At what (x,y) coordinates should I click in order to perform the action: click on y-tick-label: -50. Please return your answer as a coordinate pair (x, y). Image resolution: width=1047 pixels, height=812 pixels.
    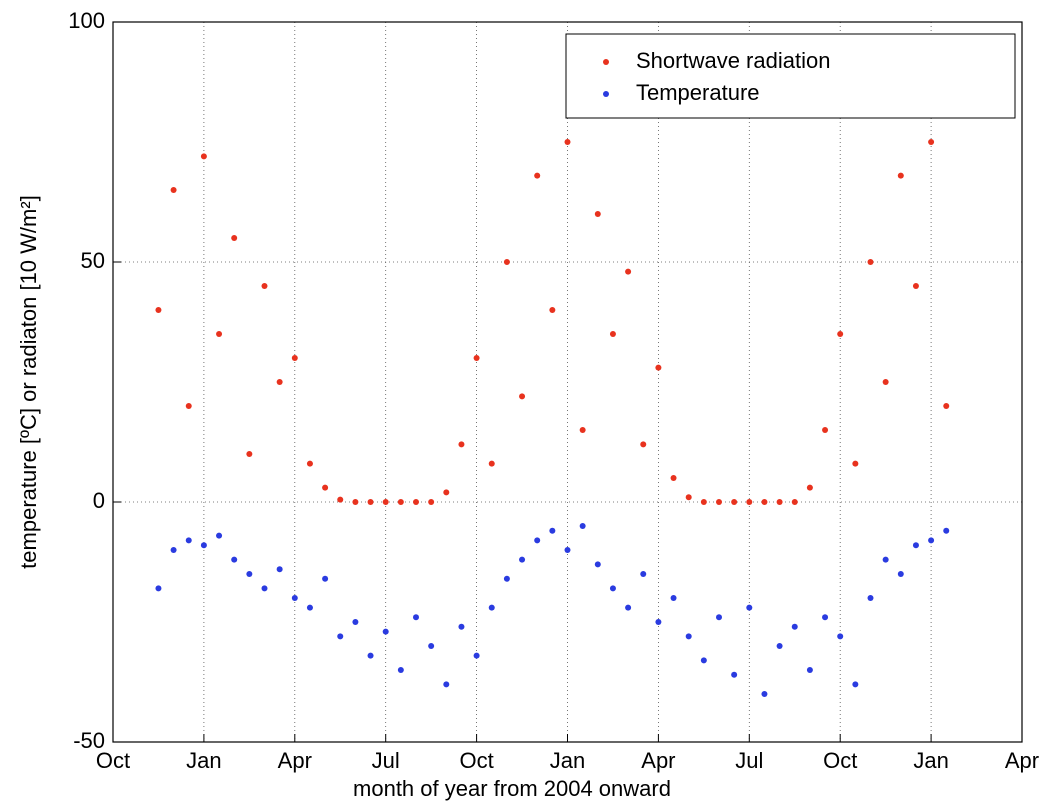
    Looking at the image, I should click on (89, 740).